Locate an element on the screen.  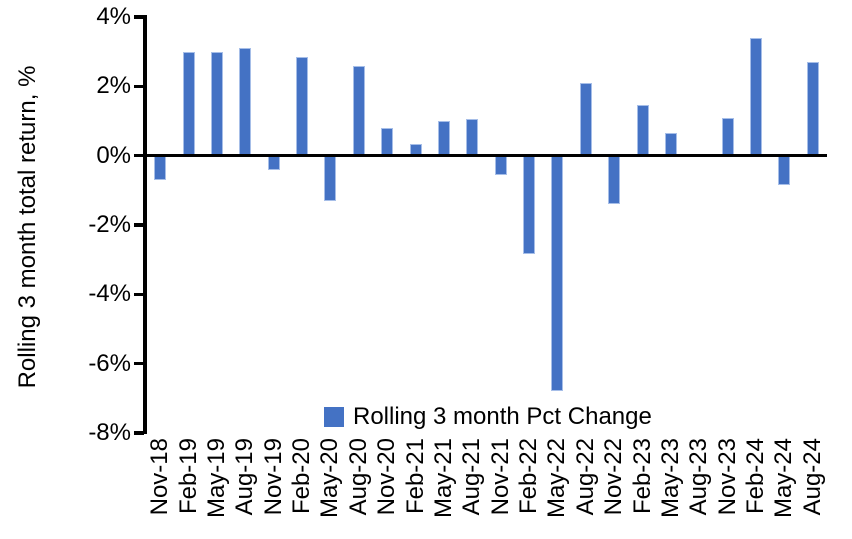
x-tick-label: Nov-22 is located at coordinates (614, 477).